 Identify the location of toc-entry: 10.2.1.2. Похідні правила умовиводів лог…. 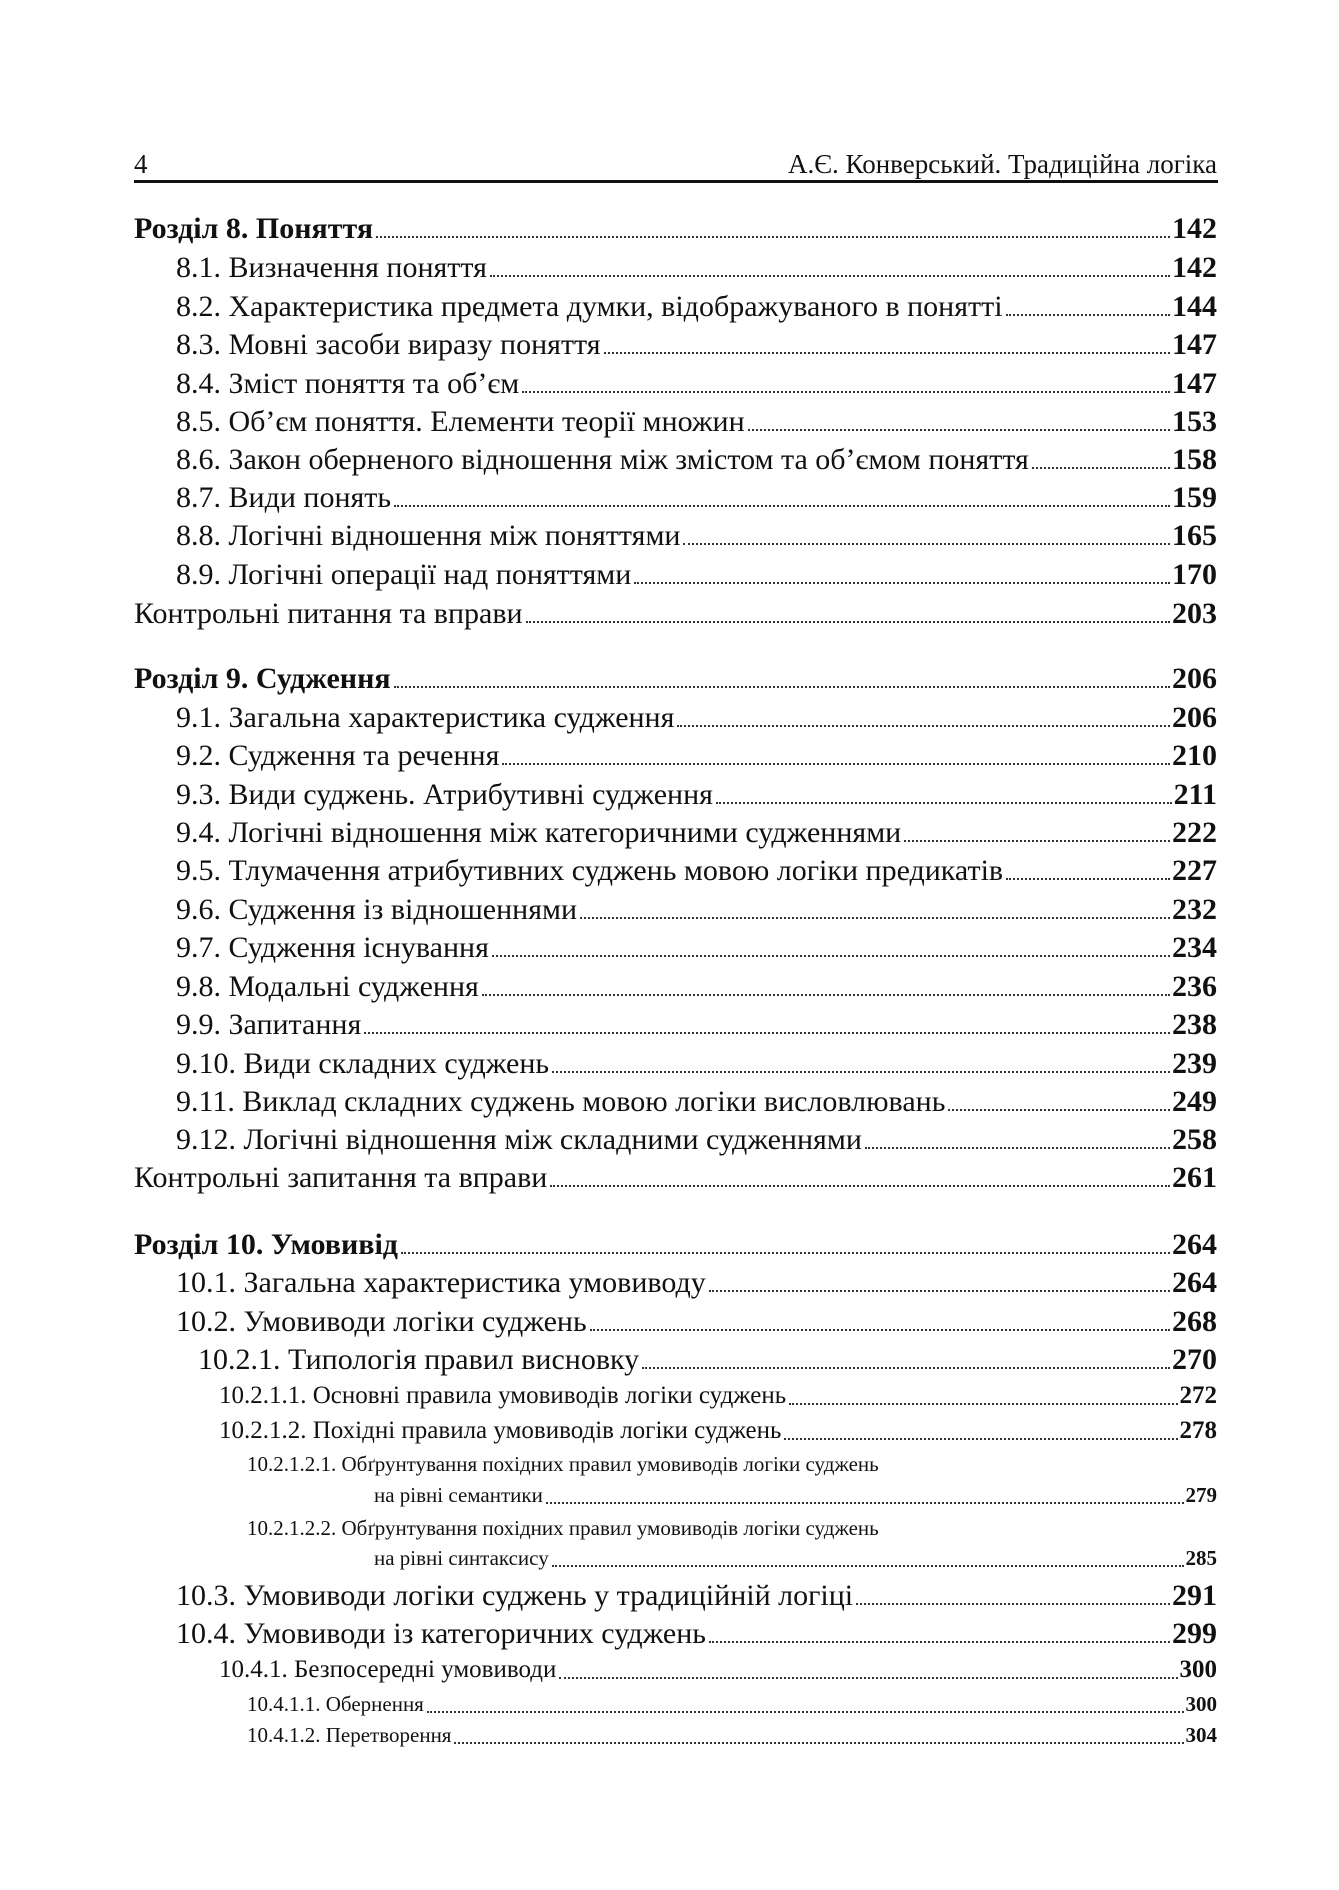
(718, 1431).